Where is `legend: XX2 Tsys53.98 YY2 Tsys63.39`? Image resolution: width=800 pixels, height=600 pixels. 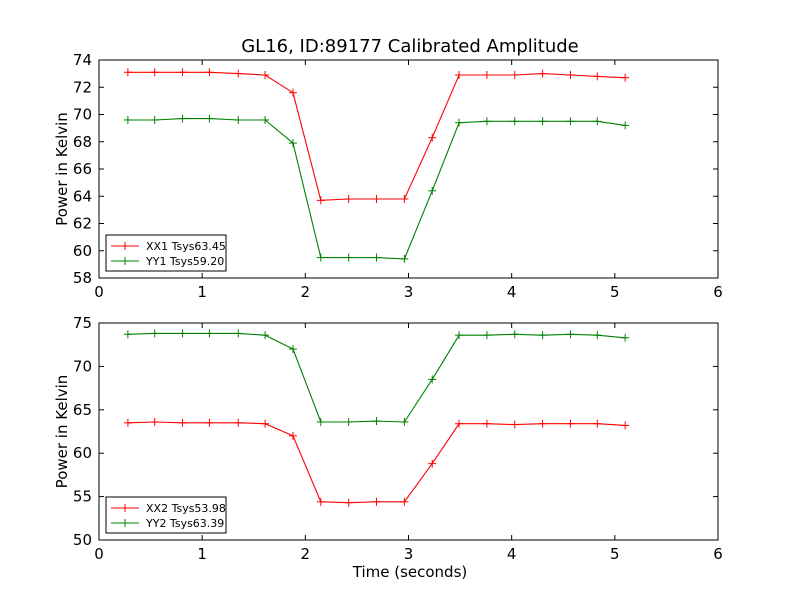
legend: XX2 Tsys53.98 YY2 Tsys63.39 is located at coordinates (166, 515).